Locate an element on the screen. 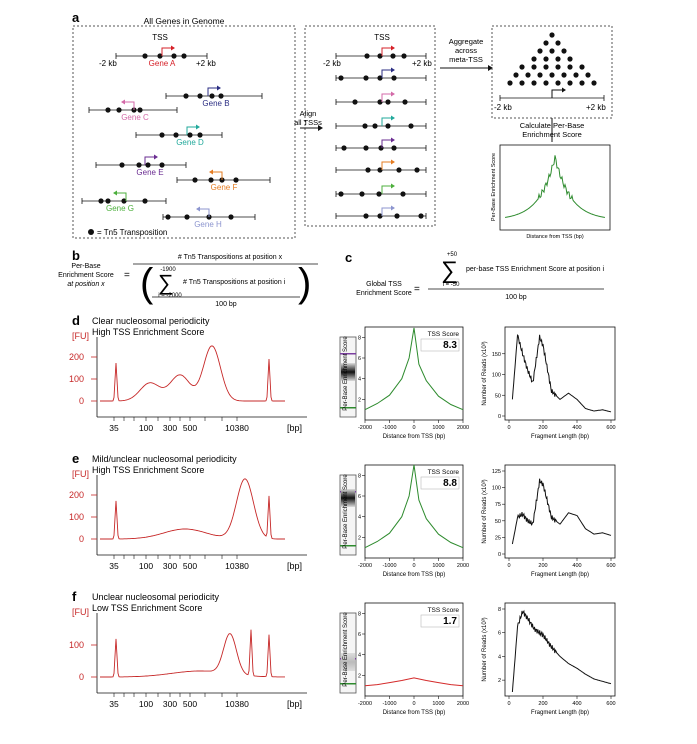 This screenshot has height=744, width=697. fu-tick-label: 100 is located at coordinates (76, 379).